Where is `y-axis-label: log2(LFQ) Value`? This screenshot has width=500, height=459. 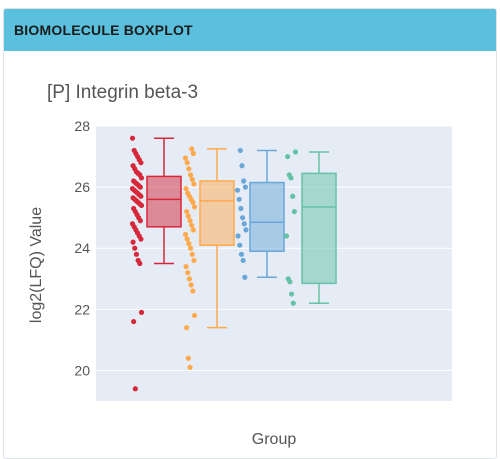
y-axis-label: log2(LFQ) Value is located at coordinates (36, 265).